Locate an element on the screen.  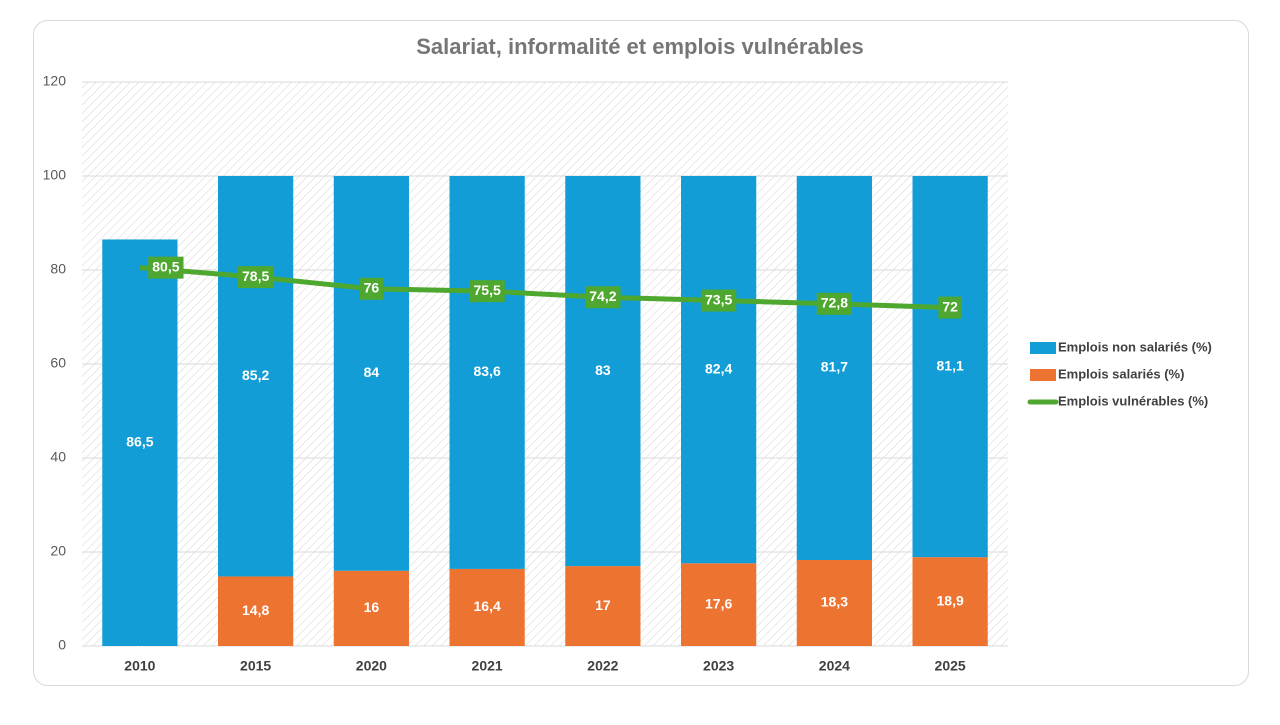
bar-value-label: 83 is located at coordinates (603, 370).